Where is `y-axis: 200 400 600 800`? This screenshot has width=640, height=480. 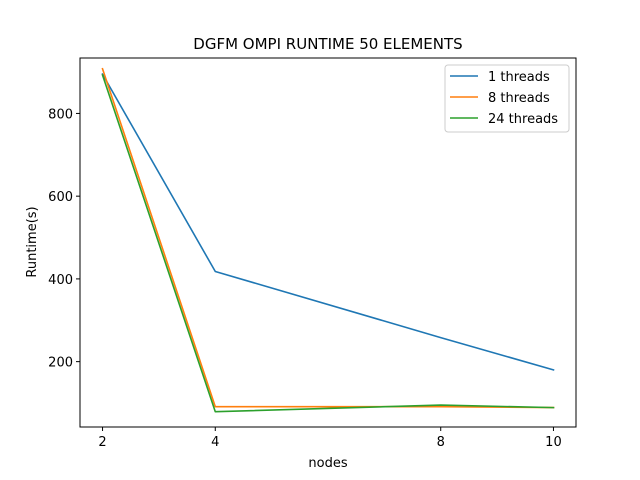 y-axis: 200 400 600 800 is located at coordinates (64, 239).